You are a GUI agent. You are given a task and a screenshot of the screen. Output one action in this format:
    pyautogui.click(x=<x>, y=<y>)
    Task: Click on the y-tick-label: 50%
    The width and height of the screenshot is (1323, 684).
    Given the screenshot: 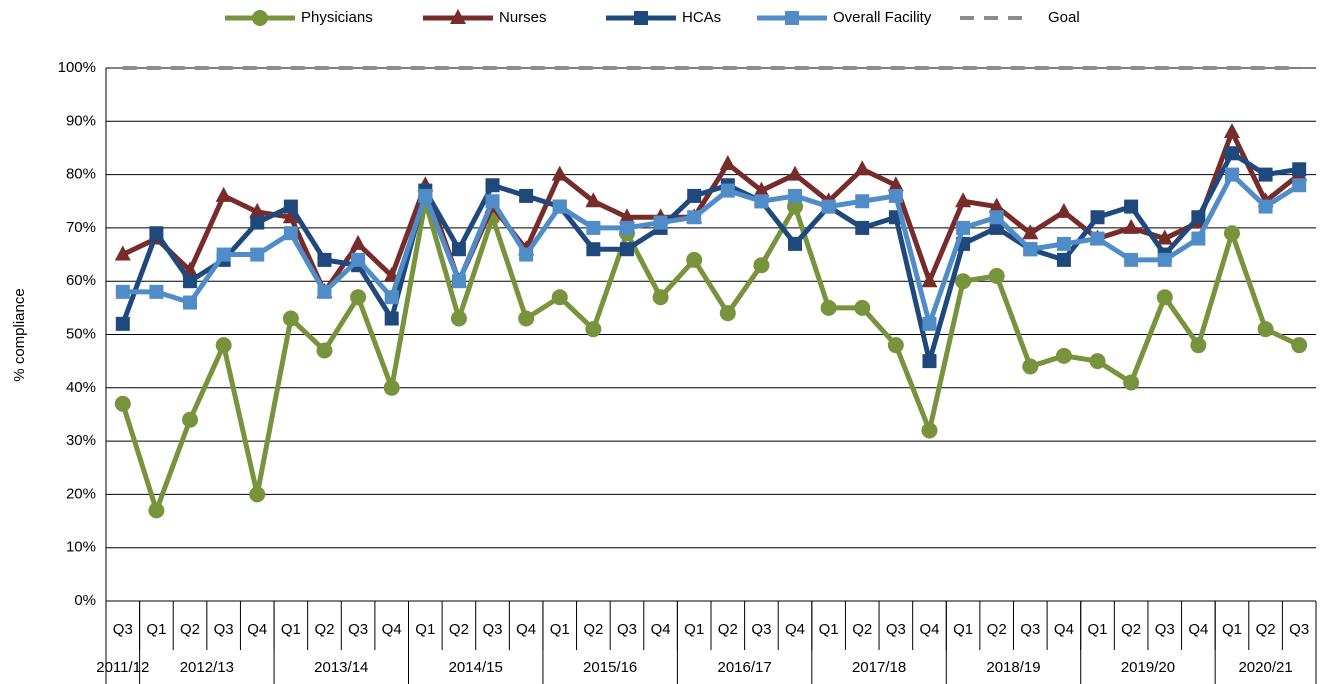 What is the action you would take?
    pyautogui.click(x=81, y=333)
    